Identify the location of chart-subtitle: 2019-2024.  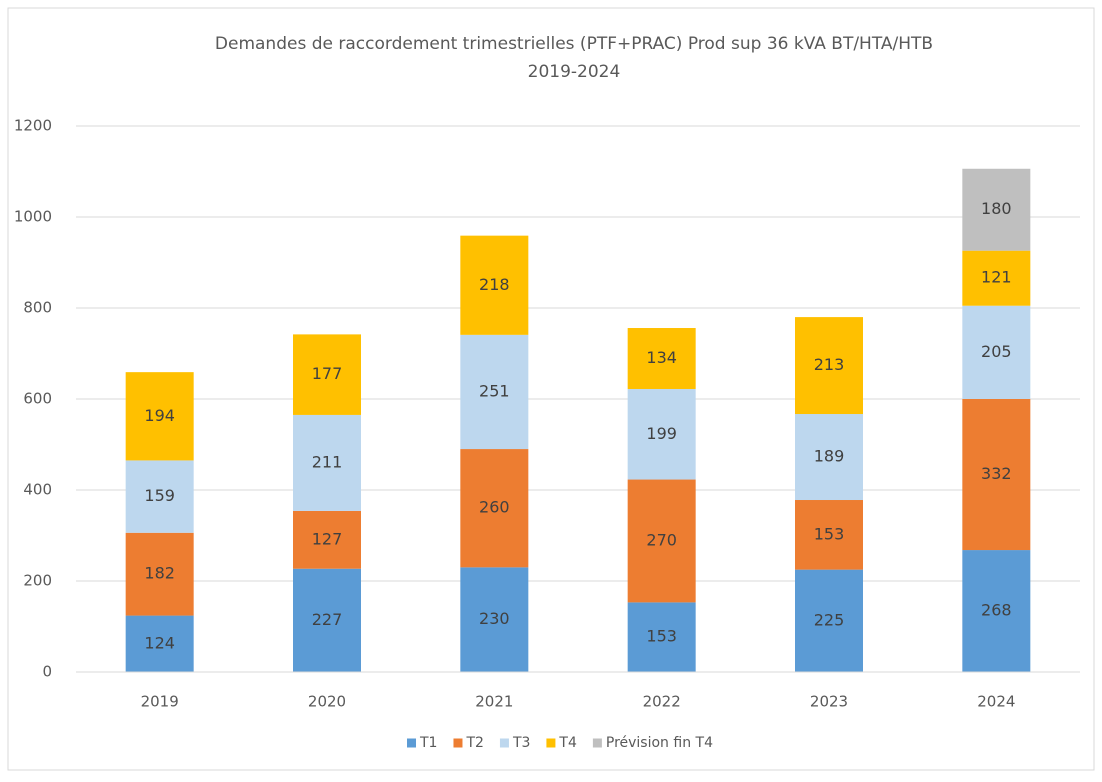
(574, 72).